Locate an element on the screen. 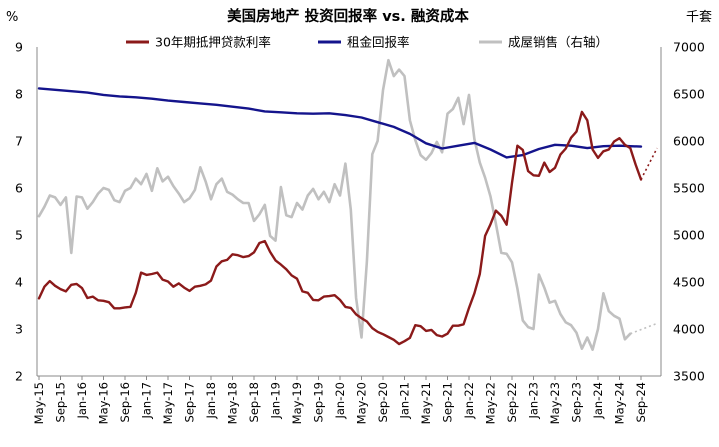  left-tick-label: 4 is located at coordinates (19, 282).